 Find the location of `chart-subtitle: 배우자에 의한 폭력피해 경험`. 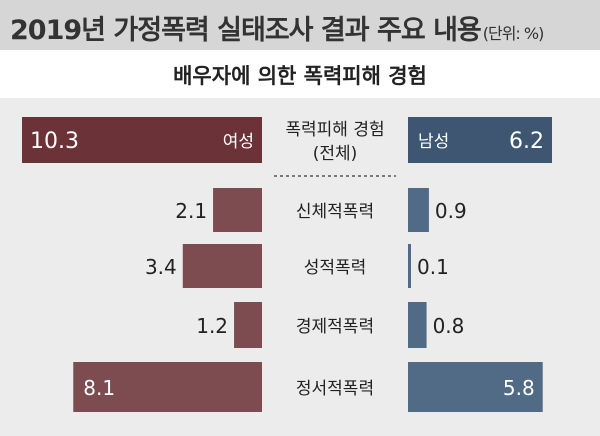

chart-subtitle: 배우자에 의한 폭력피해 경험 is located at coordinates (300, 76).